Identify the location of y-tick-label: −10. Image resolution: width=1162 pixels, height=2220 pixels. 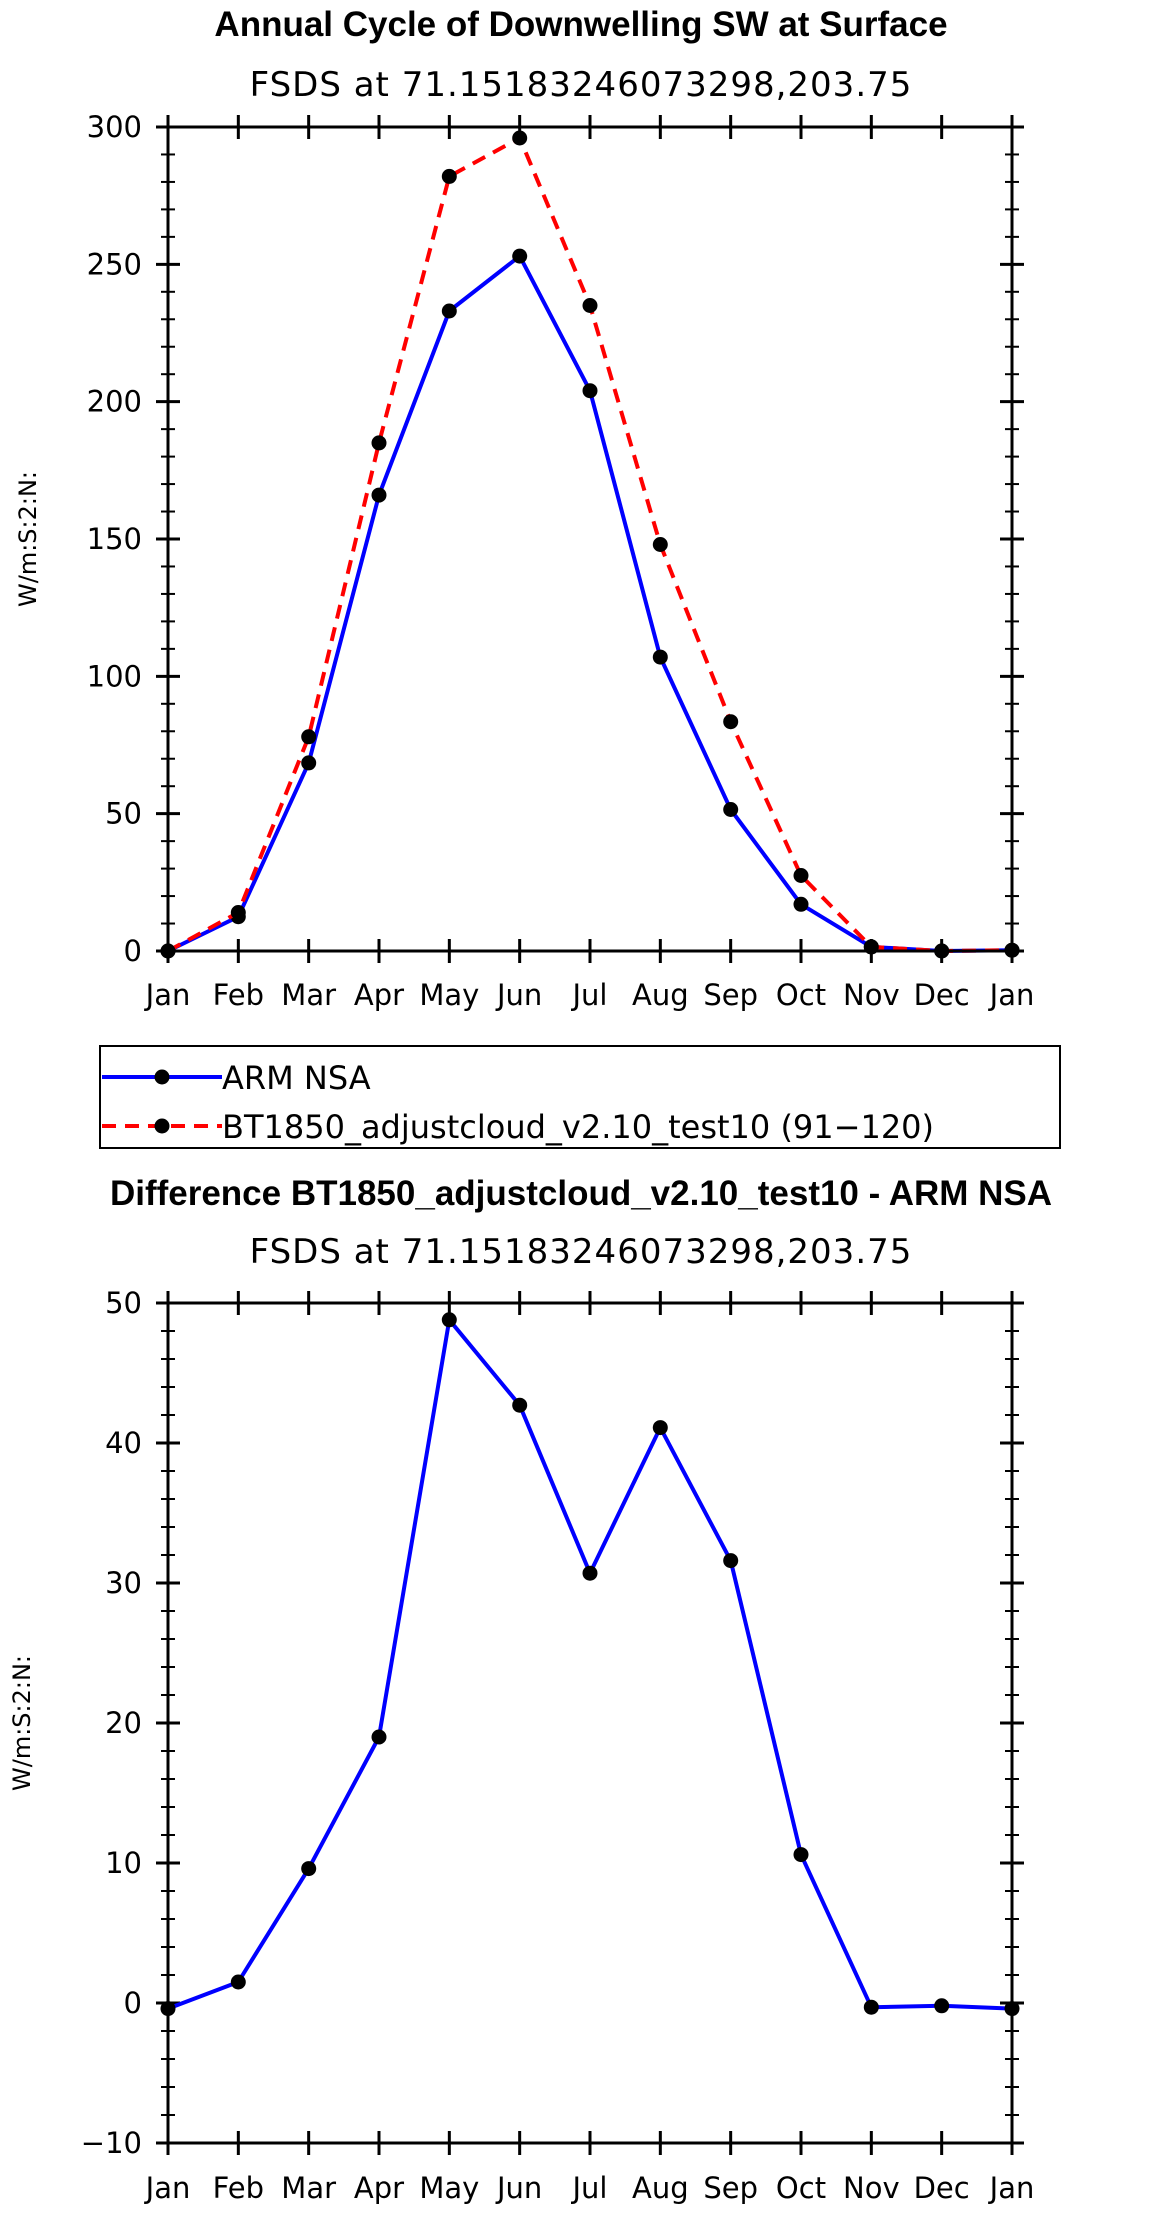
(111, 2143).